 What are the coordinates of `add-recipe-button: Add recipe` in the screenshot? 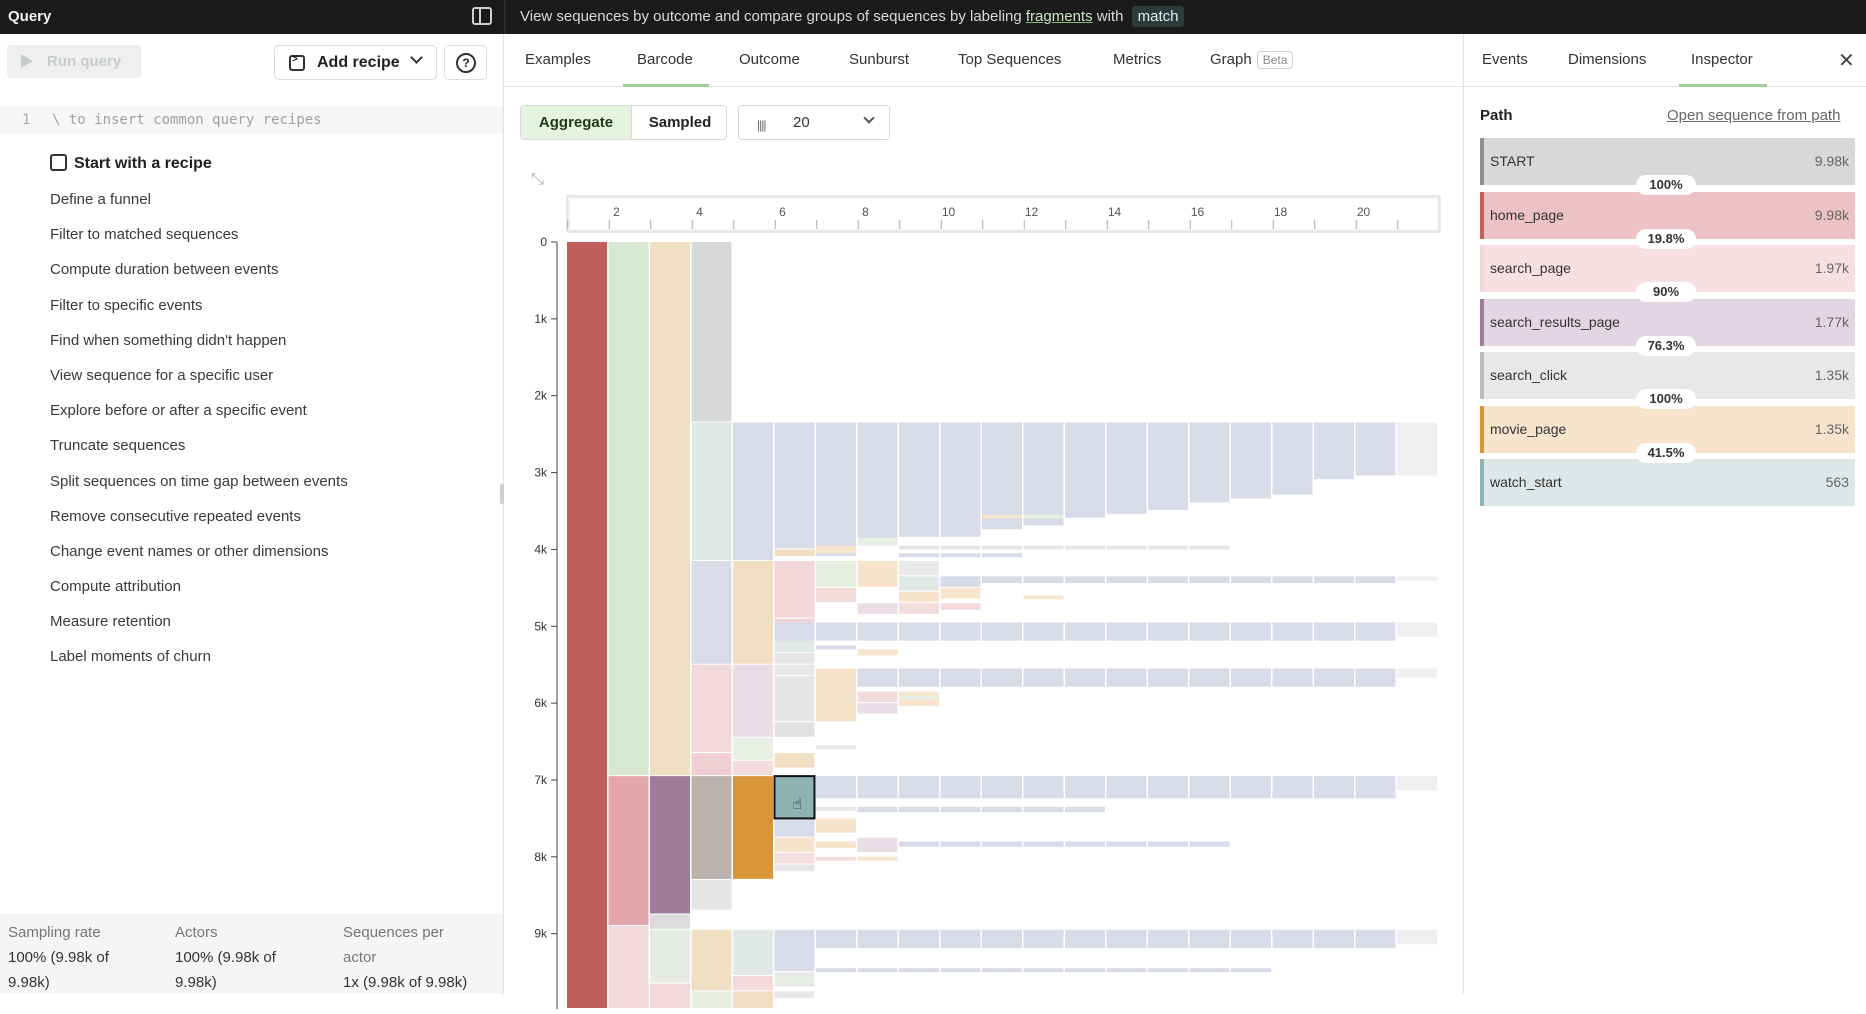 It's located at (355, 62).